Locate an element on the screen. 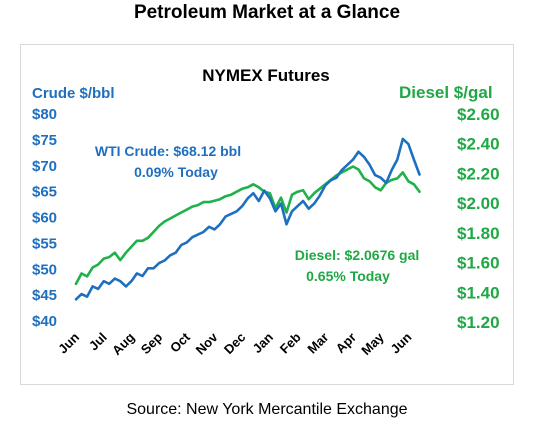 This screenshot has width=534, height=437. left-tick-label: $70 is located at coordinates (44, 166).